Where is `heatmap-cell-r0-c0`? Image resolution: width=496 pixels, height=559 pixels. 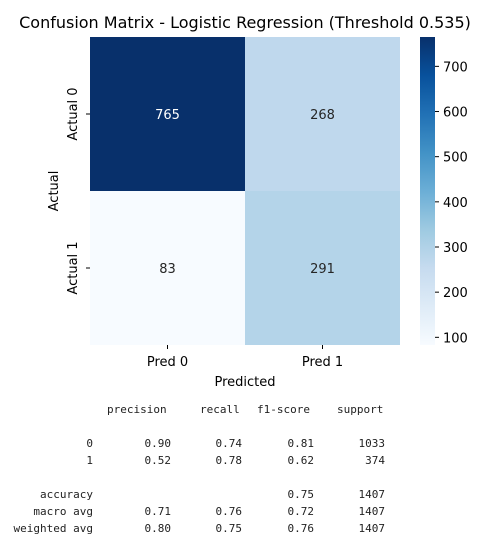 heatmap-cell-r0-c0 is located at coordinates (167, 114).